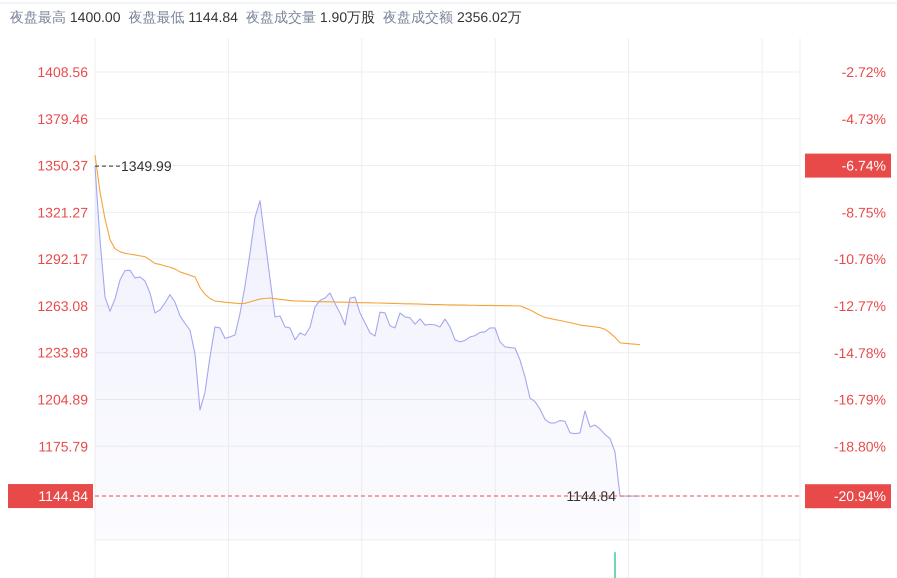 The height and width of the screenshot is (578, 897). Describe the element at coordinates (864, 118) in the screenshot. I see `y2-tick-label: -4.73%` at that location.